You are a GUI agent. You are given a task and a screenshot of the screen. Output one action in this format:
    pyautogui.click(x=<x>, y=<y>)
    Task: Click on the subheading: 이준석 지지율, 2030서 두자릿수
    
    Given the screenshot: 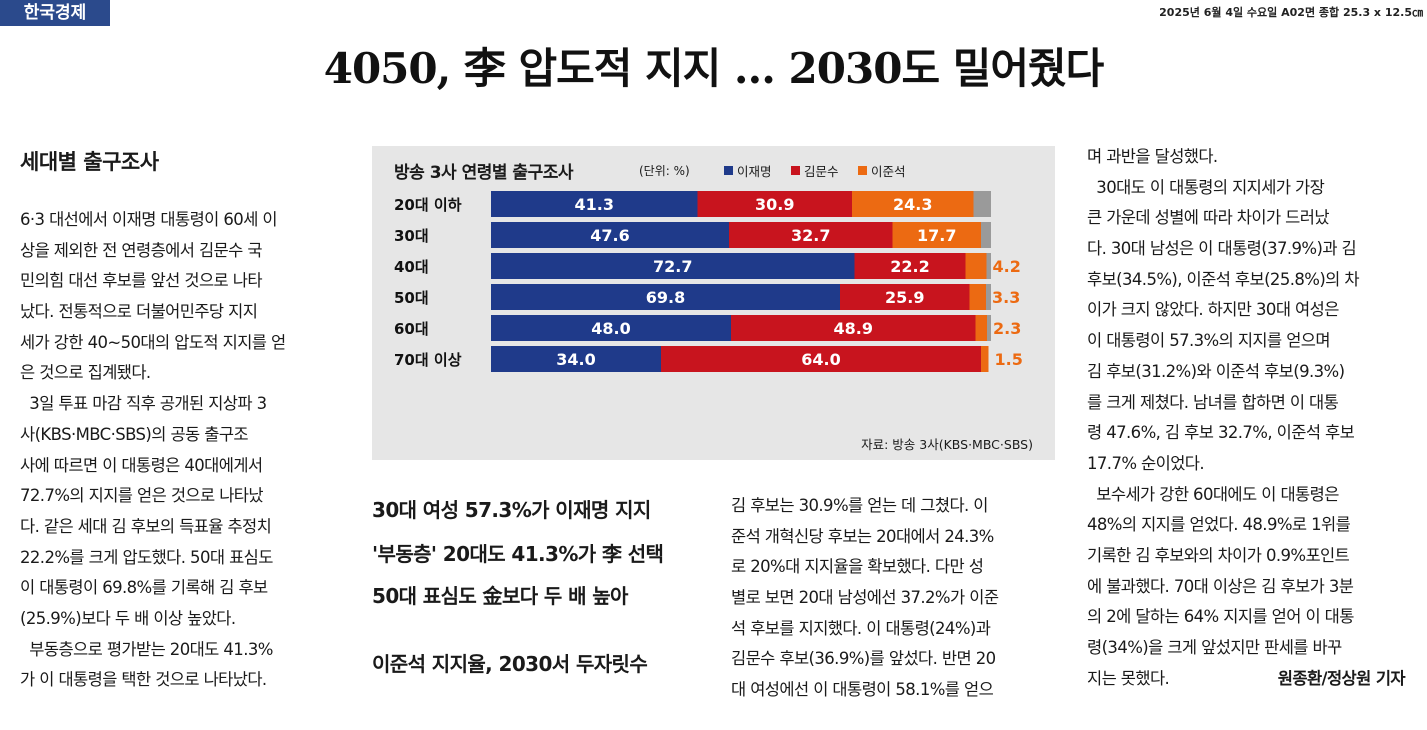 What is the action you would take?
    pyautogui.click(x=510, y=664)
    